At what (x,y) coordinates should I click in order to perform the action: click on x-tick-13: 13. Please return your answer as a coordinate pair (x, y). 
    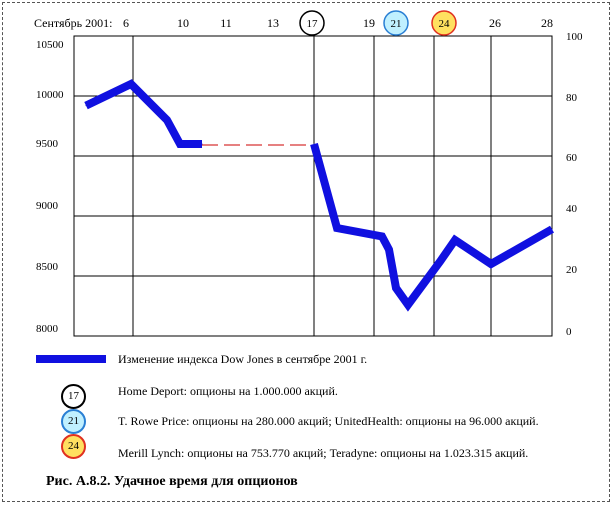
    Looking at the image, I should click on (273, 23).